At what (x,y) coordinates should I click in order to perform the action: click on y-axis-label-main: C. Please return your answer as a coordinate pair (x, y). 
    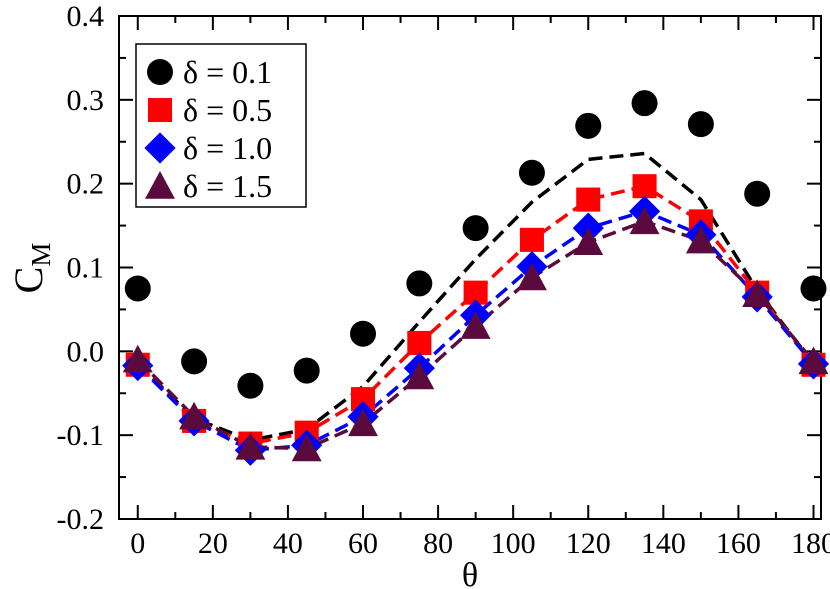
    Looking at the image, I should click on (28, 280).